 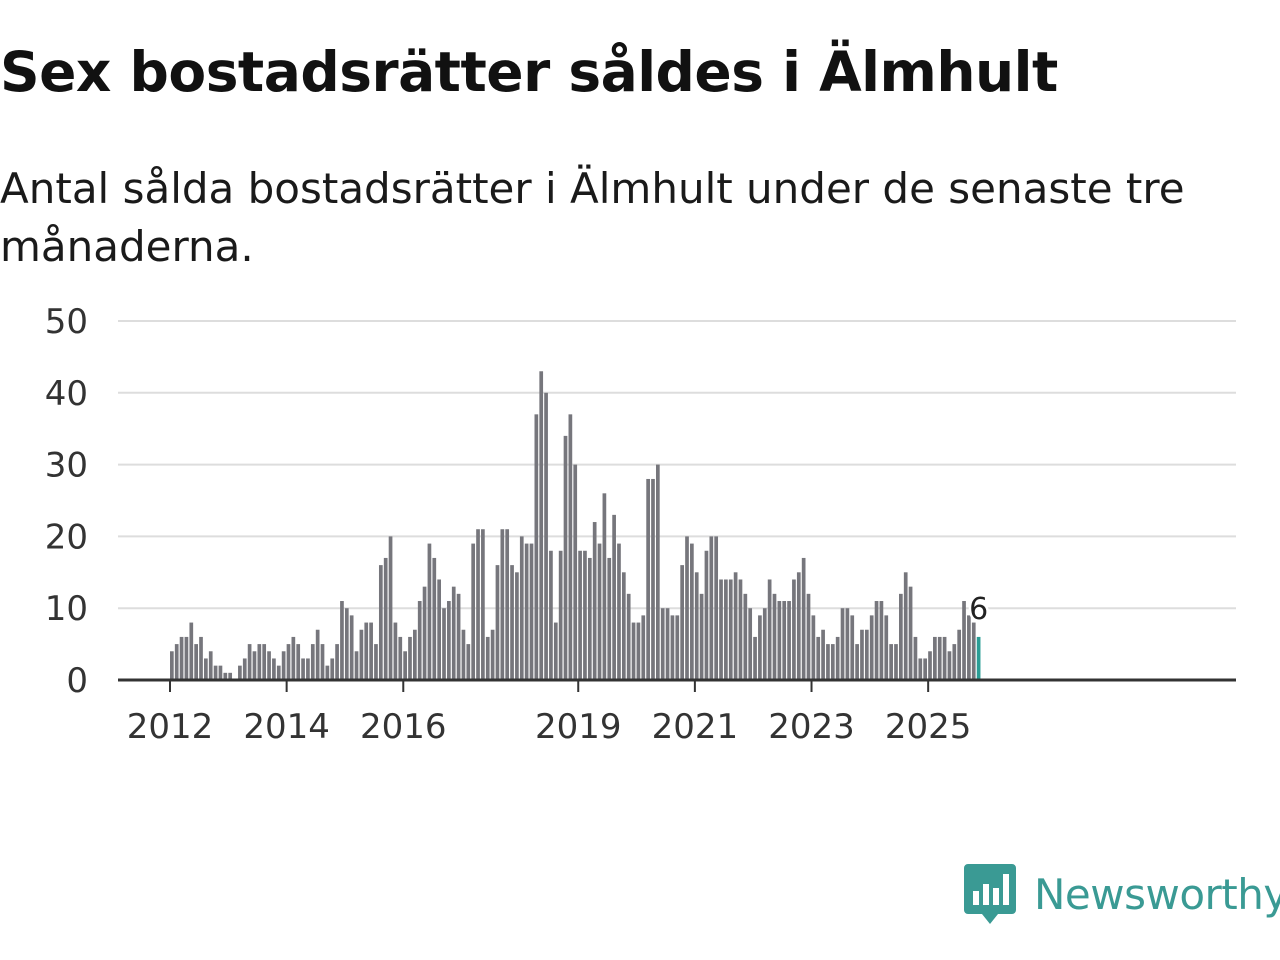 What do you see at coordinates (978, 658) in the screenshot?
I see `bar-highlight` at bounding box center [978, 658].